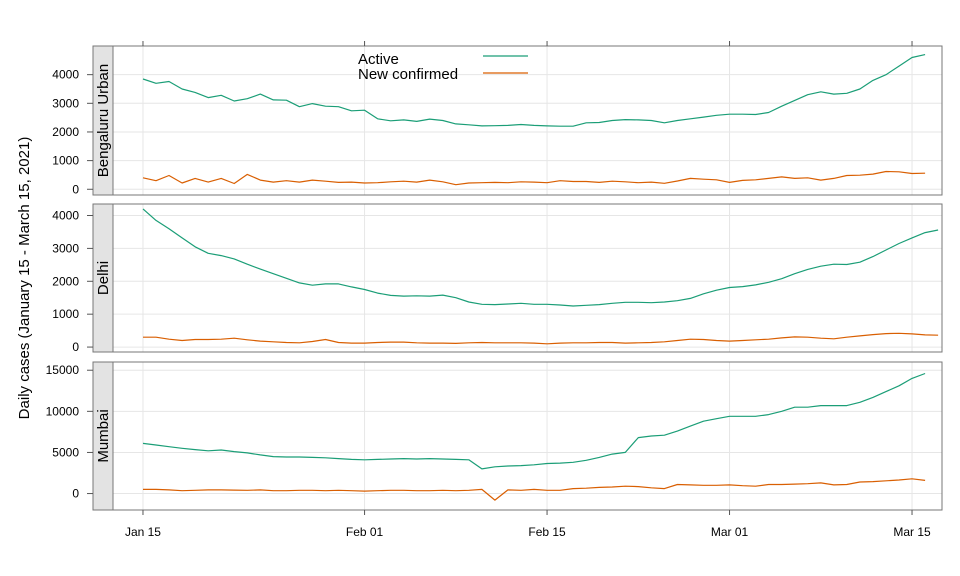  I want to click on x-tick-label-mar-01: Mar 01, so click(730, 532).